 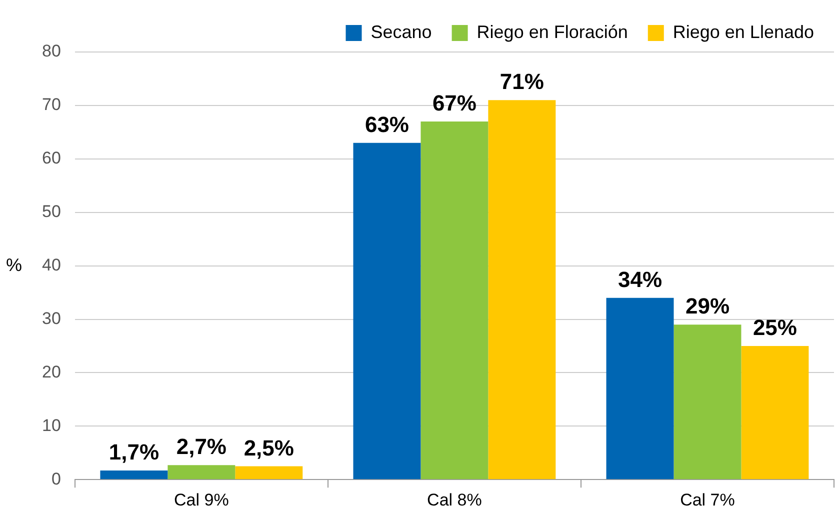 I want to click on y-tick-label: 40, so click(x=51, y=264).